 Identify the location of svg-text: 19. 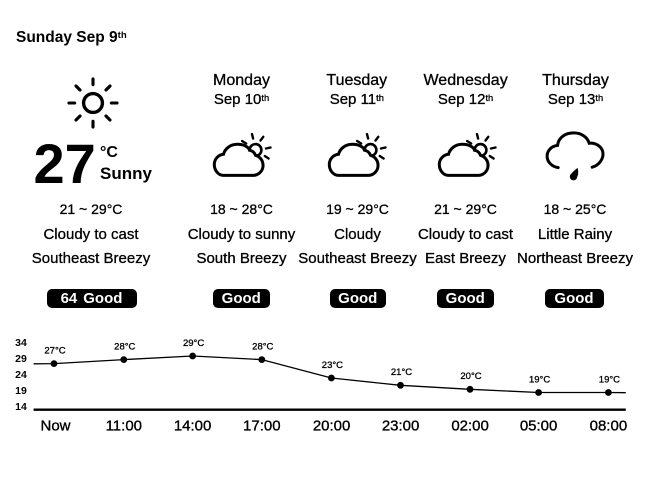
(21, 391).